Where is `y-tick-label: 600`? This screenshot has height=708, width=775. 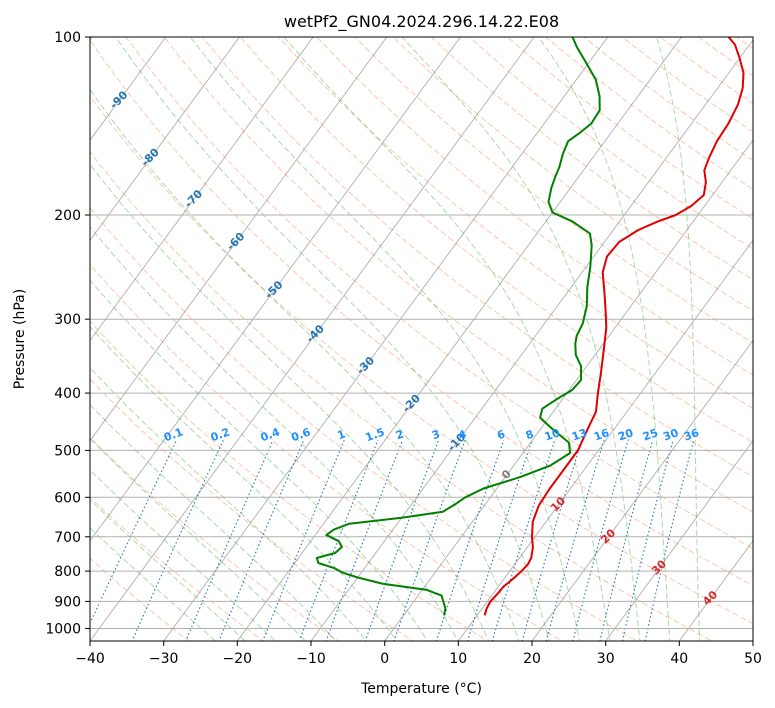 y-tick-label: 600 is located at coordinates (67, 498).